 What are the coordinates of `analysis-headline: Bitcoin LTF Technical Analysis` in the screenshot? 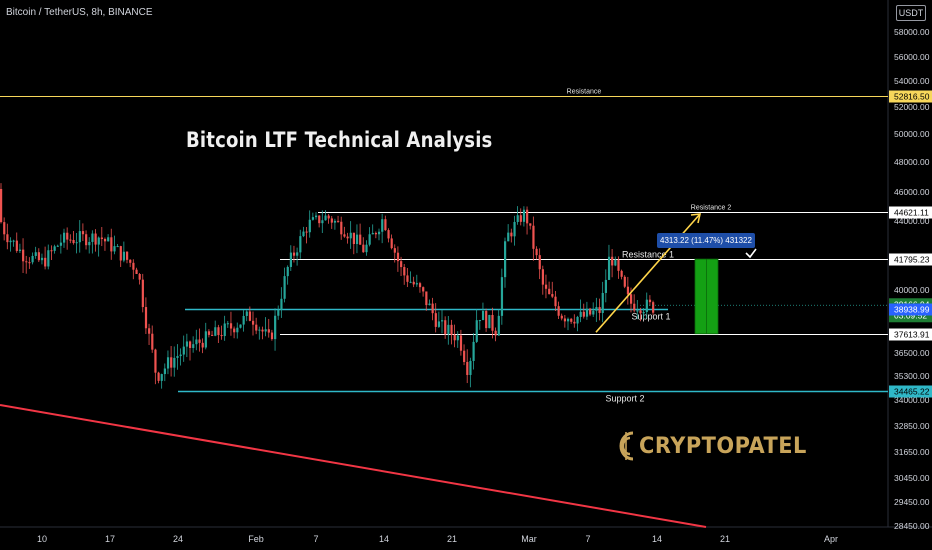 It's located at (339, 140).